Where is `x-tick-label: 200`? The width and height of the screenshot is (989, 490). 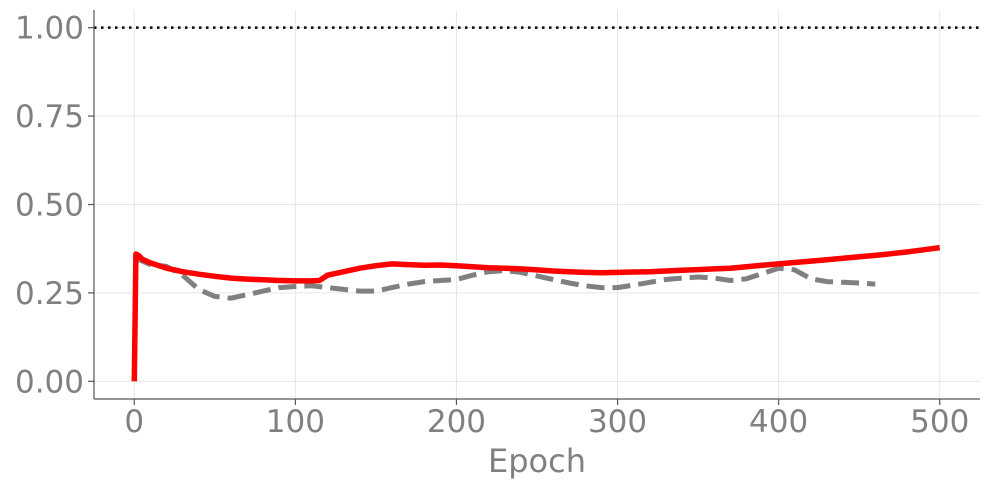 x-tick-label: 200 is located at coordinates (456, 422).